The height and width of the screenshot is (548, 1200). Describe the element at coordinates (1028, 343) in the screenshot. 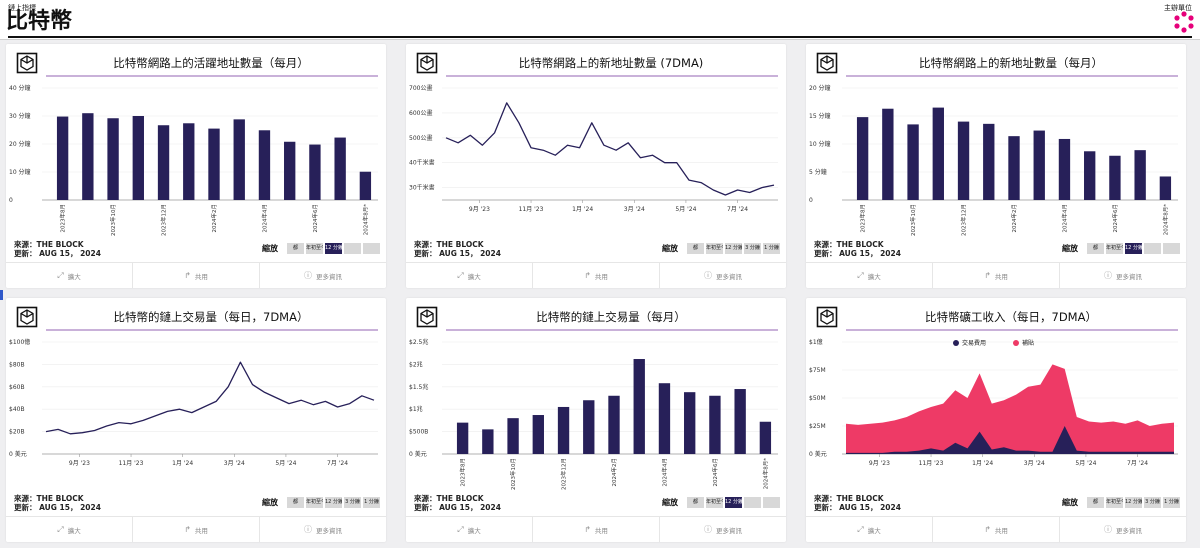

I see `legend-label: 補貼` at that location.